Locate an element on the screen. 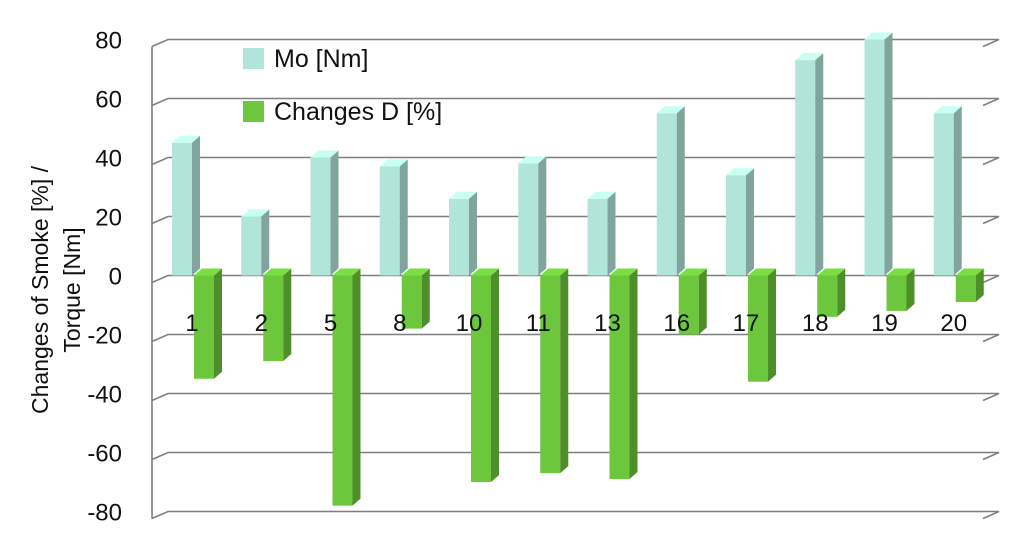 This screenshot has height=546, width=1024. x-tick-label: 20 is located at coordinates (953, 323).